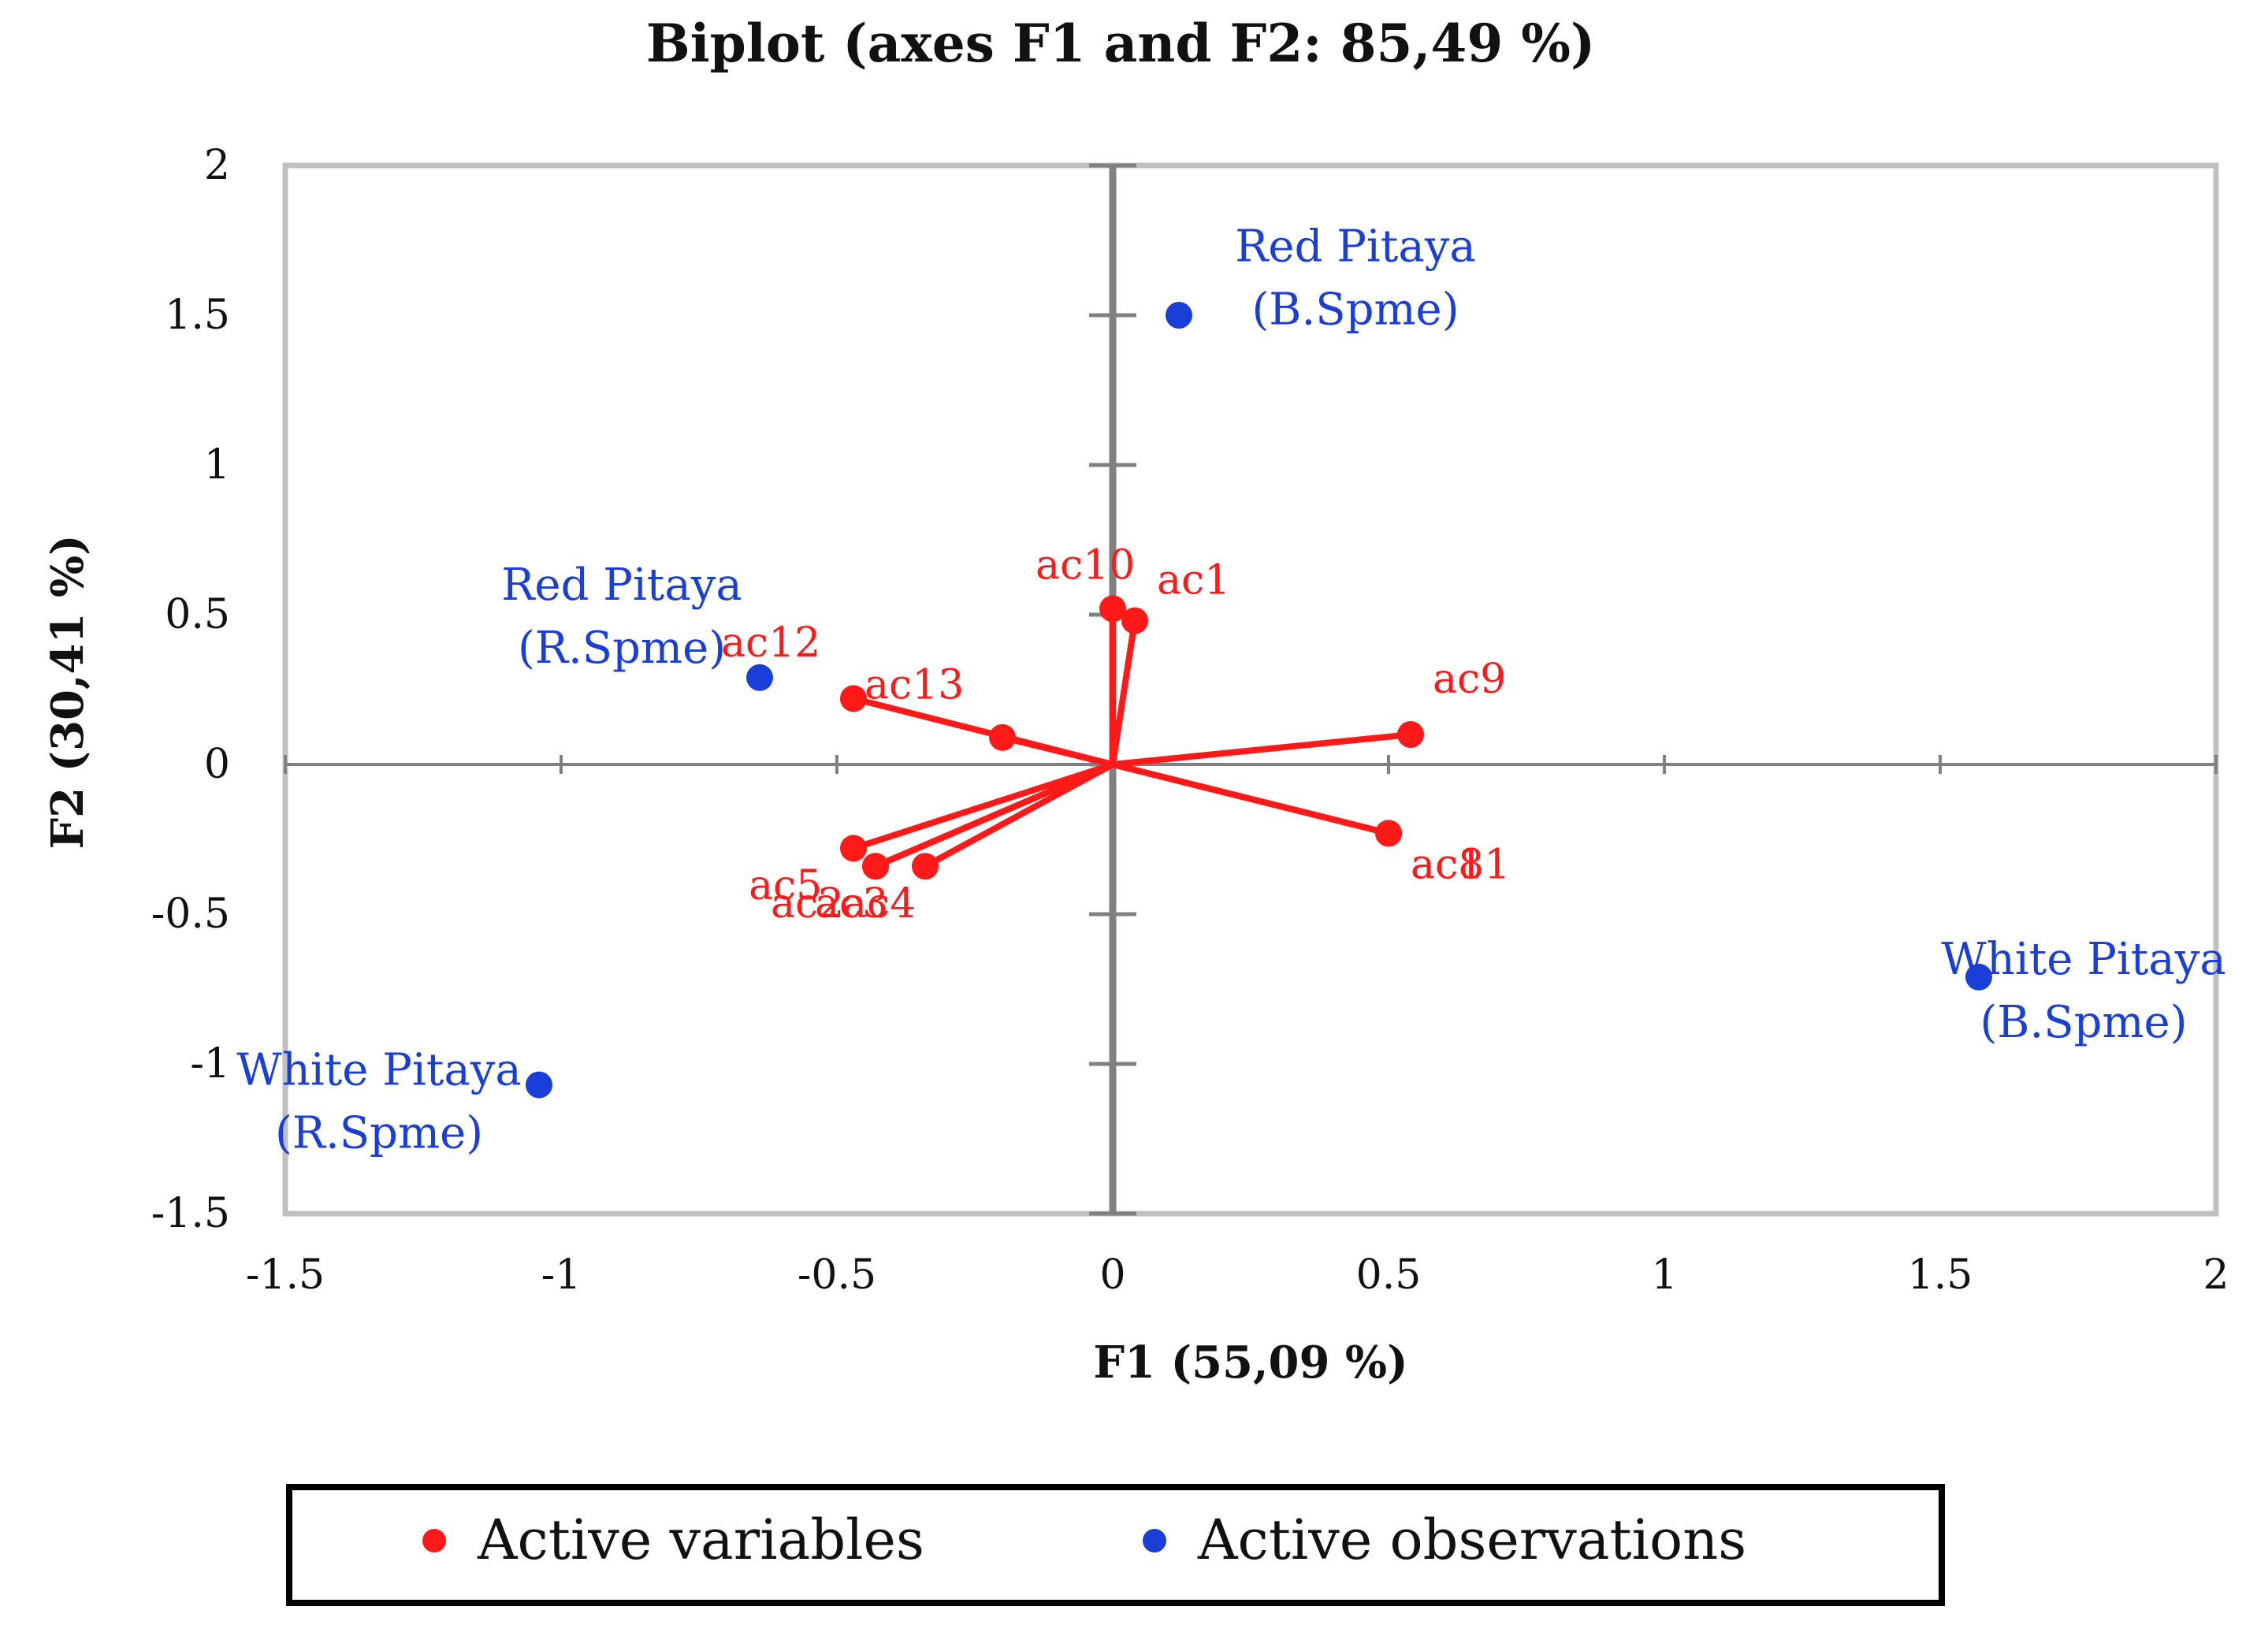 The width and height of the screenshot is (2268, 1625). Describe the element at coordinates (1251, 799) in the screenshot. I see `vector-ac11` at that location.